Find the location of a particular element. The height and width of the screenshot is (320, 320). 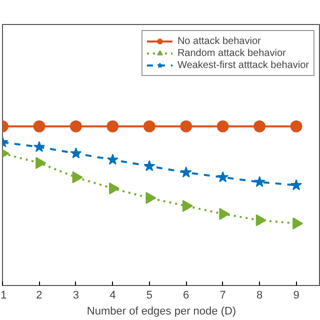

legend-label: Random attack behavior is located at coordinates (231, 53).